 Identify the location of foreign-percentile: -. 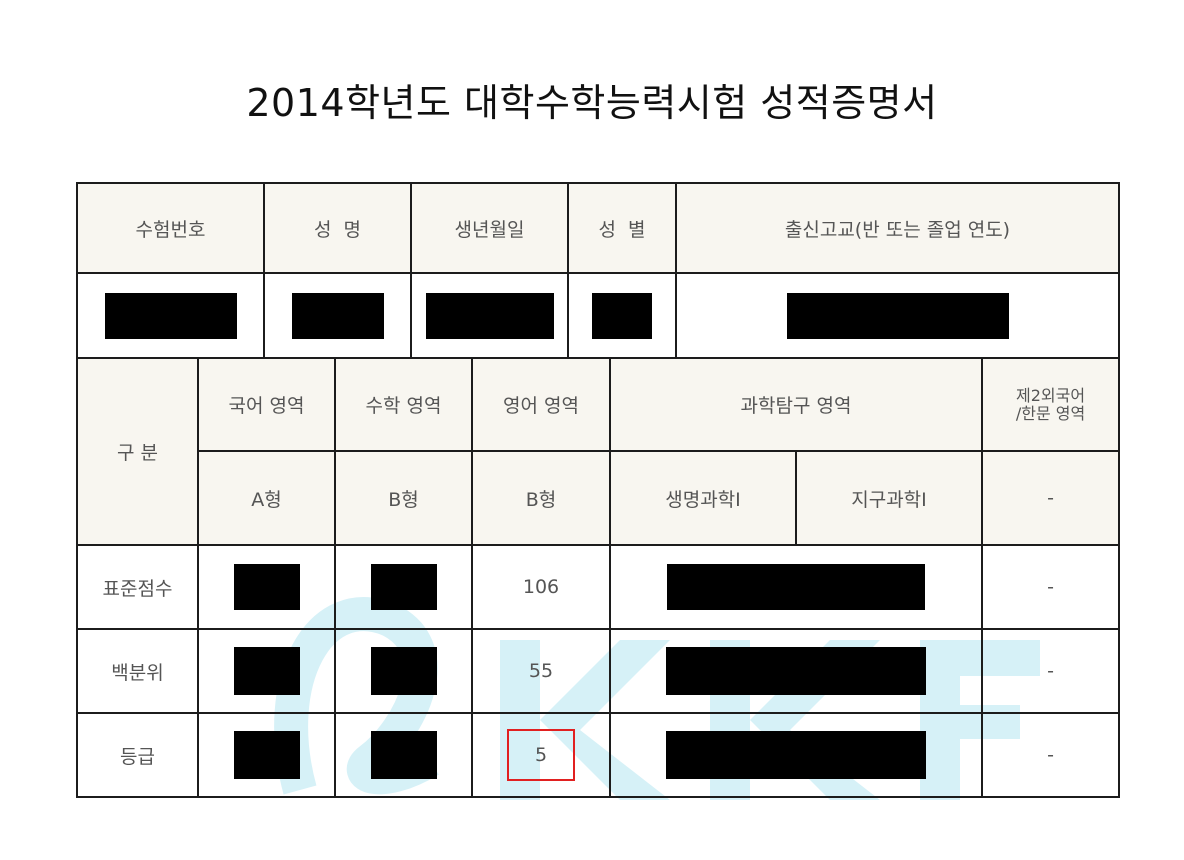
(1051, 671).